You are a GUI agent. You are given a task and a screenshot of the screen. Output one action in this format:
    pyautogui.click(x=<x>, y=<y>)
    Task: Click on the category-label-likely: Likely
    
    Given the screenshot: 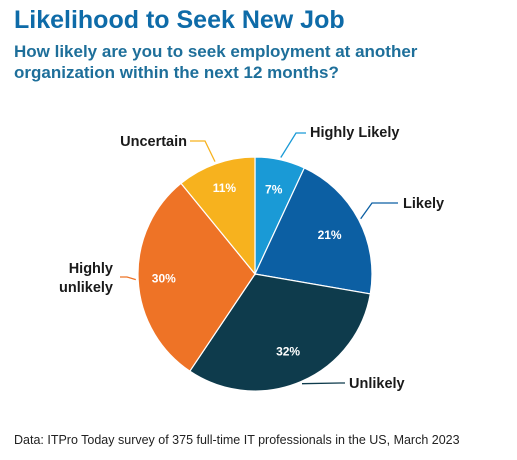 What is the action you would take?
    pyautogui.click(x=423, y=204)
    